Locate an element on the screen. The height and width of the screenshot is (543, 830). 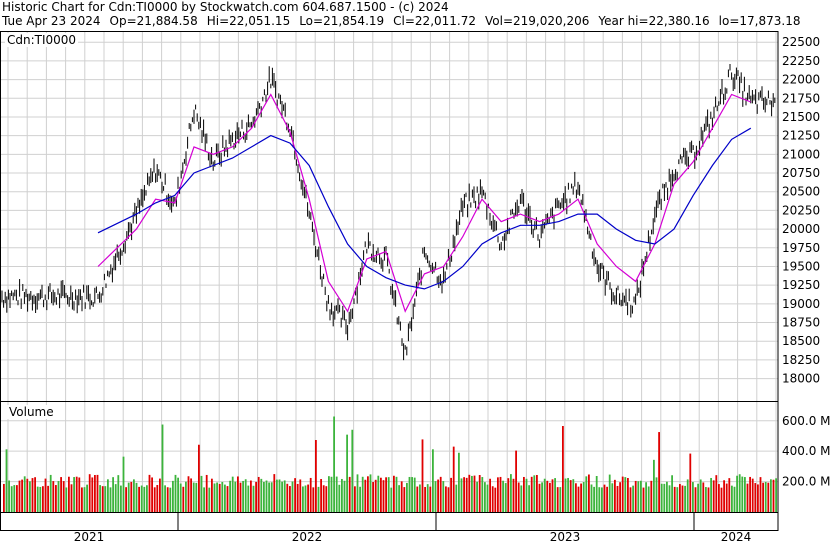
year-label: 2024 is located at coordinates (736, 536).